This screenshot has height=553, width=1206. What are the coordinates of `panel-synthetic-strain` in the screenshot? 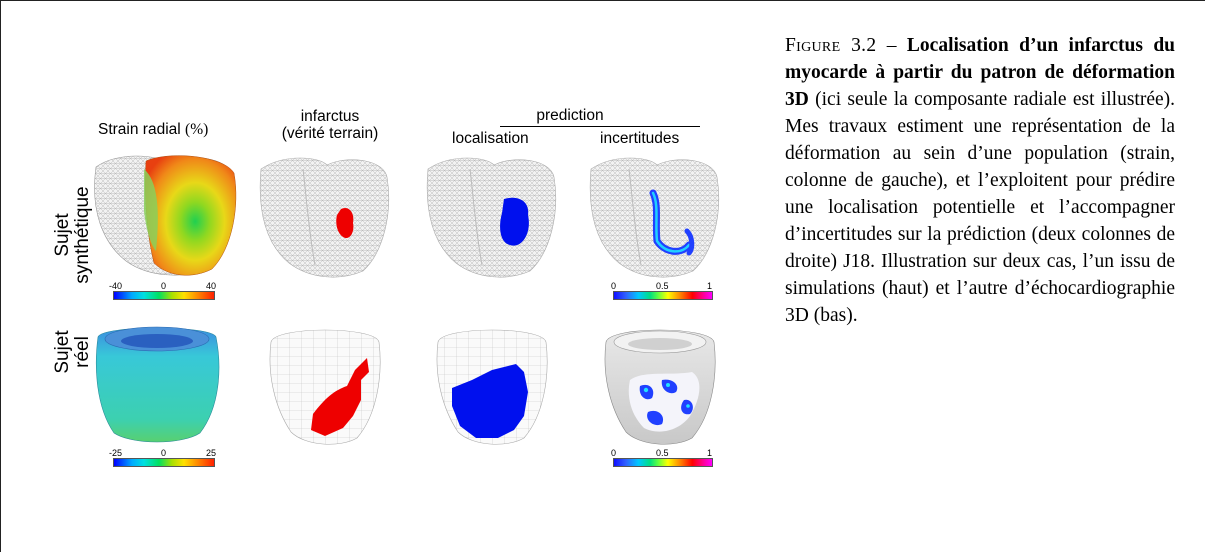 It's located at (165, 215).